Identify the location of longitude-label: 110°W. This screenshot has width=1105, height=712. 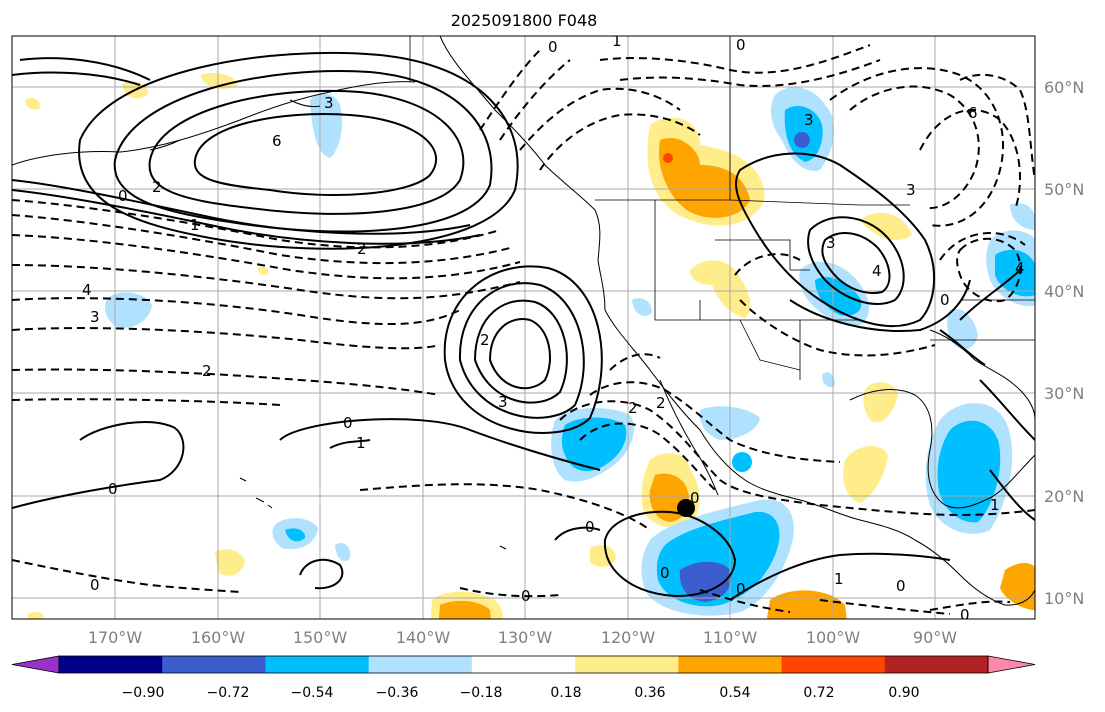
(730, 637).